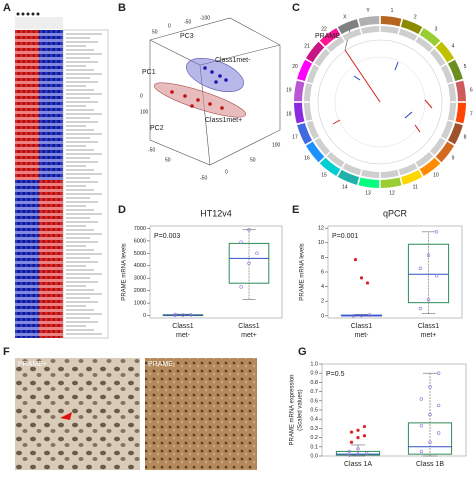 The height and width of the screenshot is (479, 474). I want to click on chromosome-label: 15, so click(324, 175).